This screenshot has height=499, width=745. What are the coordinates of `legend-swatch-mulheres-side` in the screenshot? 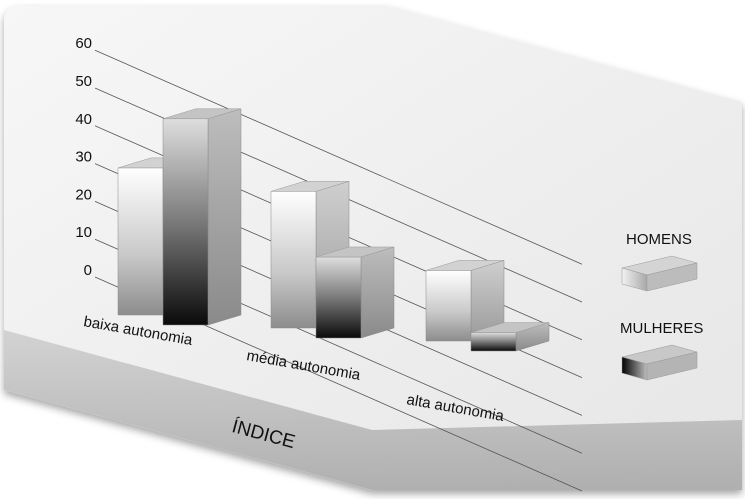 It's located at (672, 366).